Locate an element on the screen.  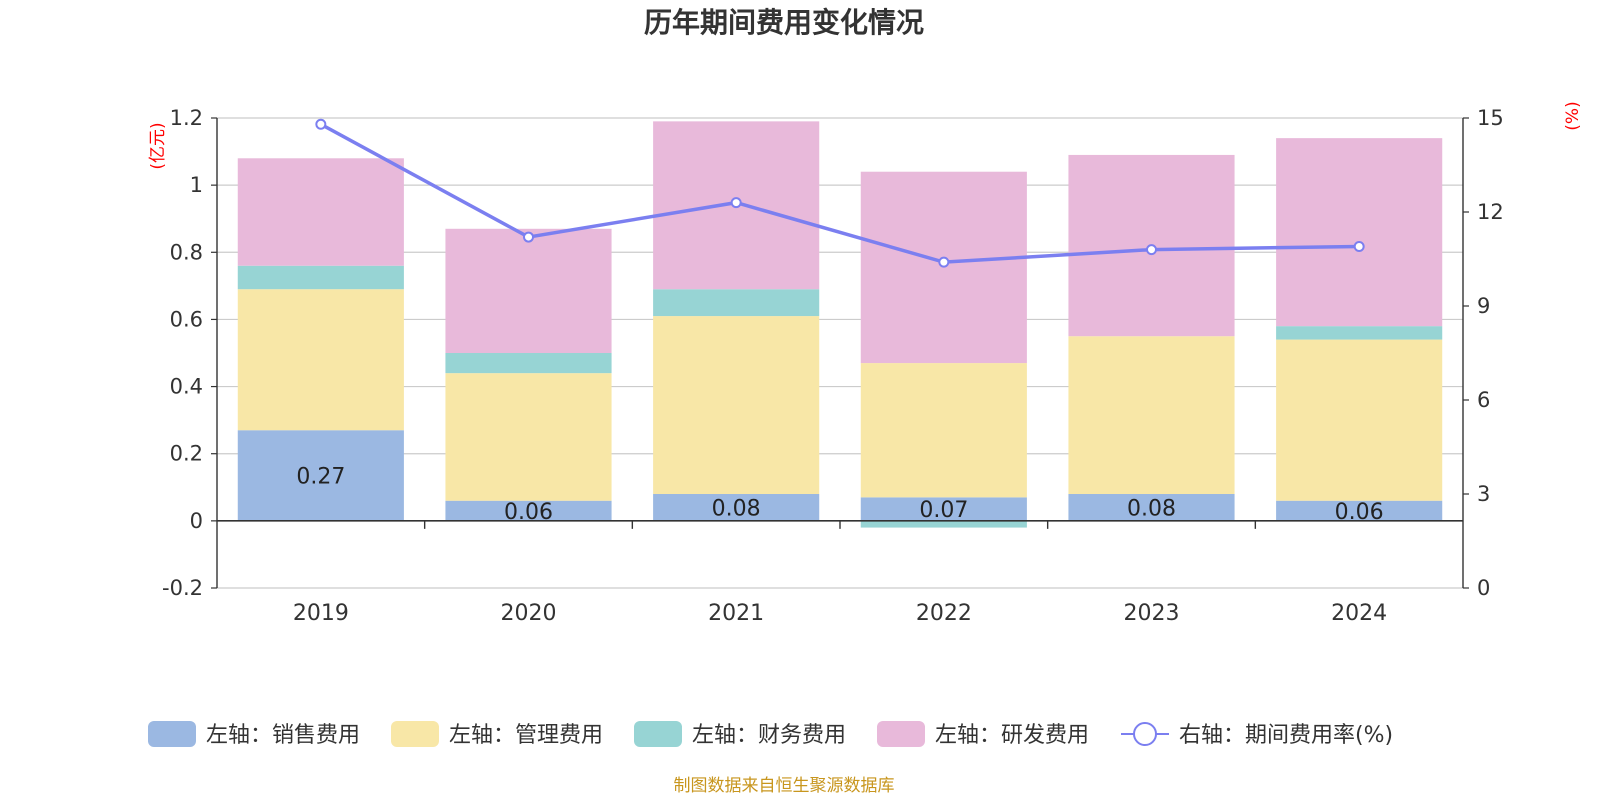
bar-4-2024 is located at coordinates (1359, 232).